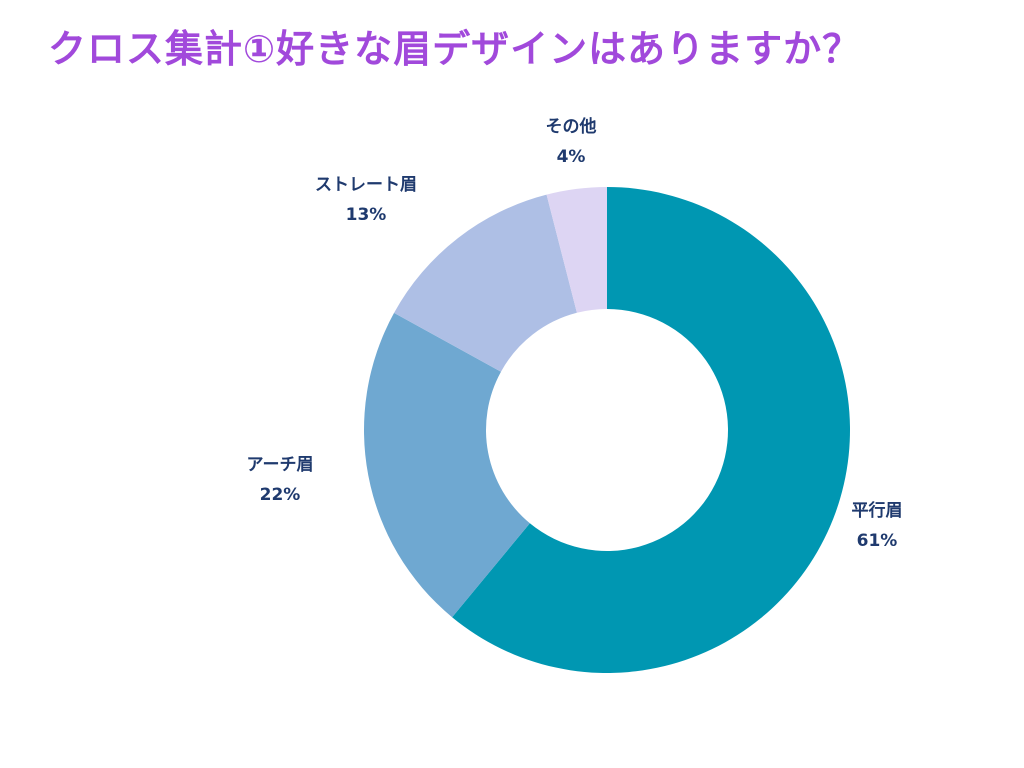 Image resolution: width=1024 pixels, height=768 pixels. I want to click on slice-label-value: 22%, so click(280, 495).